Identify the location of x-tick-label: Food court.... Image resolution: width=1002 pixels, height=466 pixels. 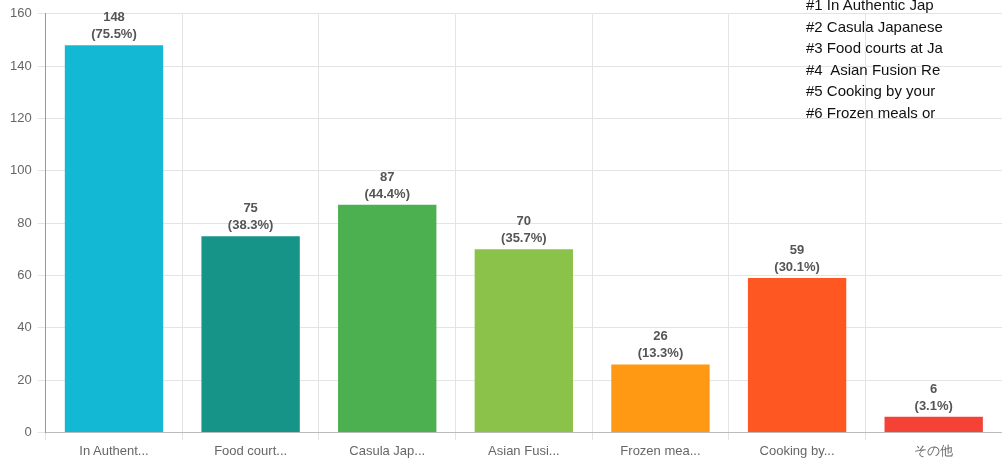
(251, 450).